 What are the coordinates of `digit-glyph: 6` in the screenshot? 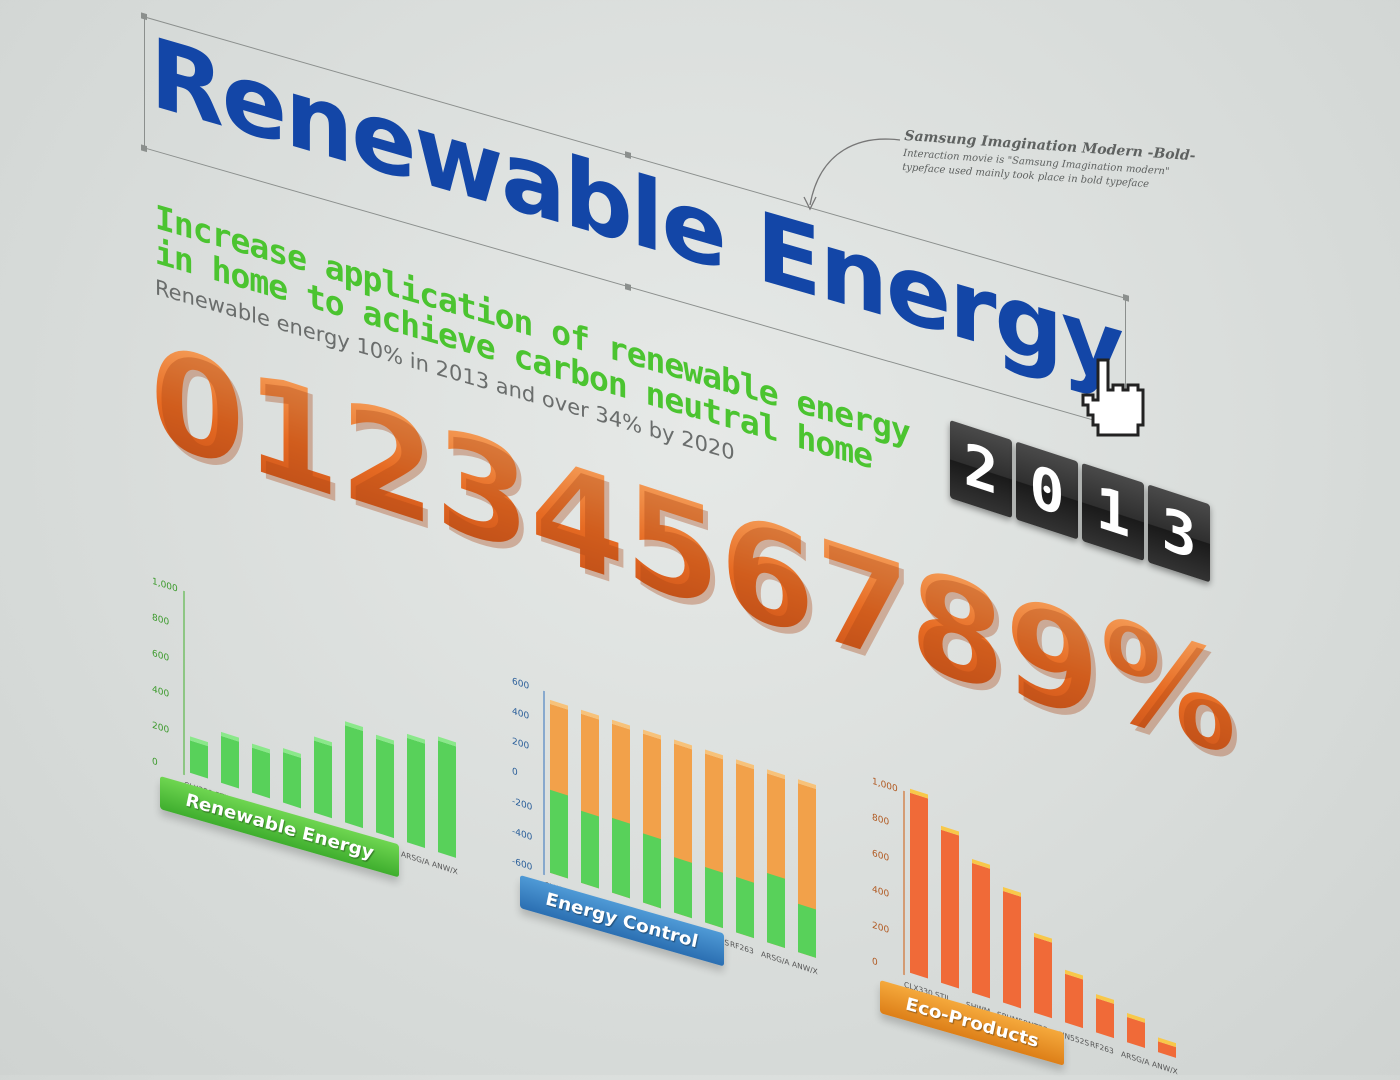 It's located at (767, 576).